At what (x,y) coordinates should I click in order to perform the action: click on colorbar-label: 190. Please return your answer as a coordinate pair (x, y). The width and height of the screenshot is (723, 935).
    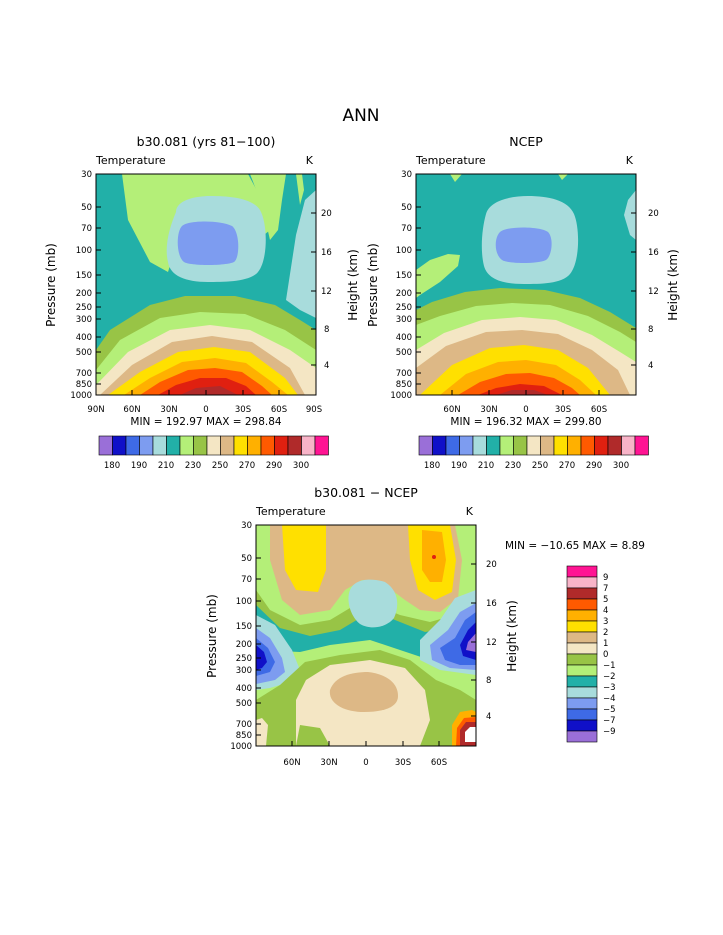
    Looking at the image, I should click on (139, 466).